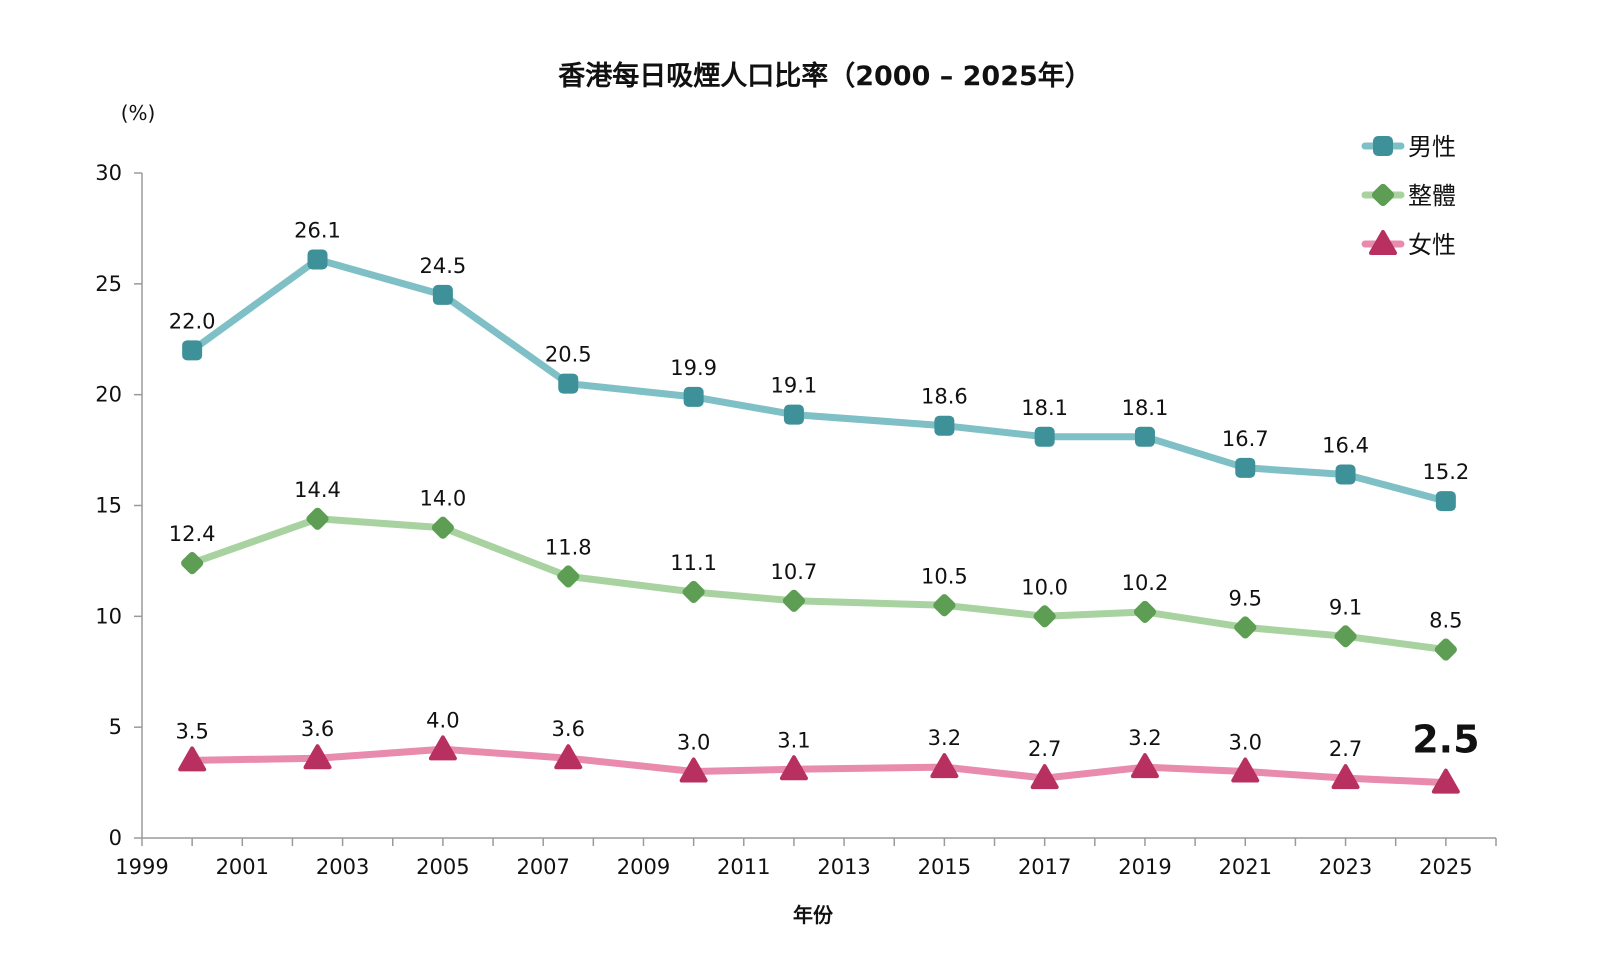 Image resolution: width=1600 pixels, height=954 pixels. I want to click on x-tick-label: 2019, so click(1144, 867).